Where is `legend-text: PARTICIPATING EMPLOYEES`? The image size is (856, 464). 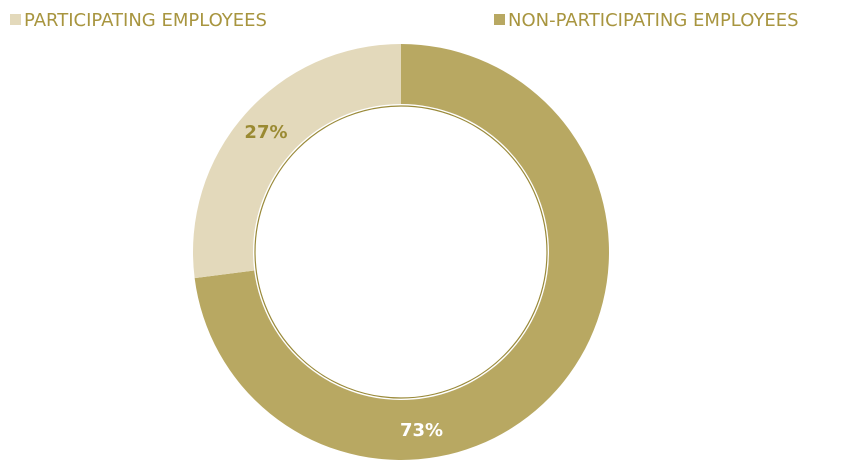 legend-text: PARTICIPATING EMPLOYEES is located at coordinates (145, 20).